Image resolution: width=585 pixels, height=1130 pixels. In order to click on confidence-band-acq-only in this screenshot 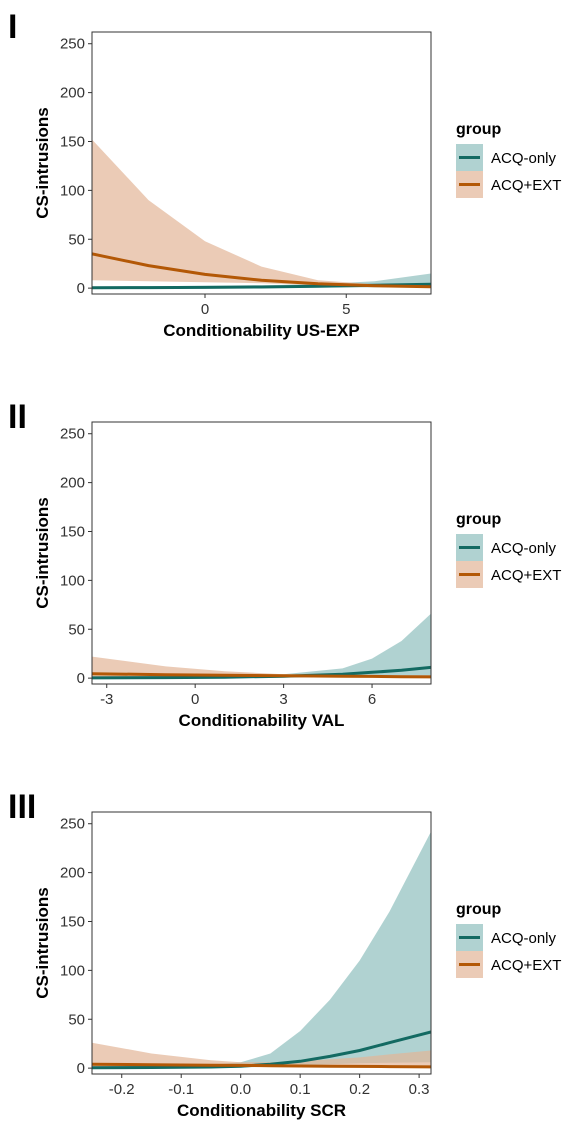, I will do `click(261, 950)`.